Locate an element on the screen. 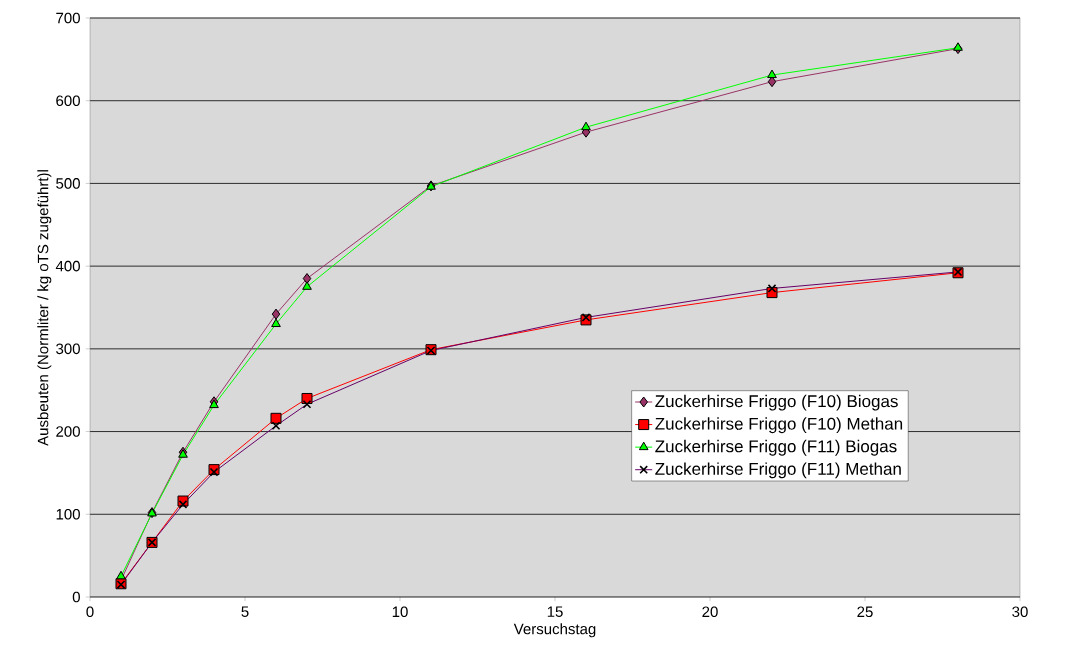 Image resolution: width=1071 pixels, height=671 pixels. x-tick-label: 5 is located at coordinates (245, 611).